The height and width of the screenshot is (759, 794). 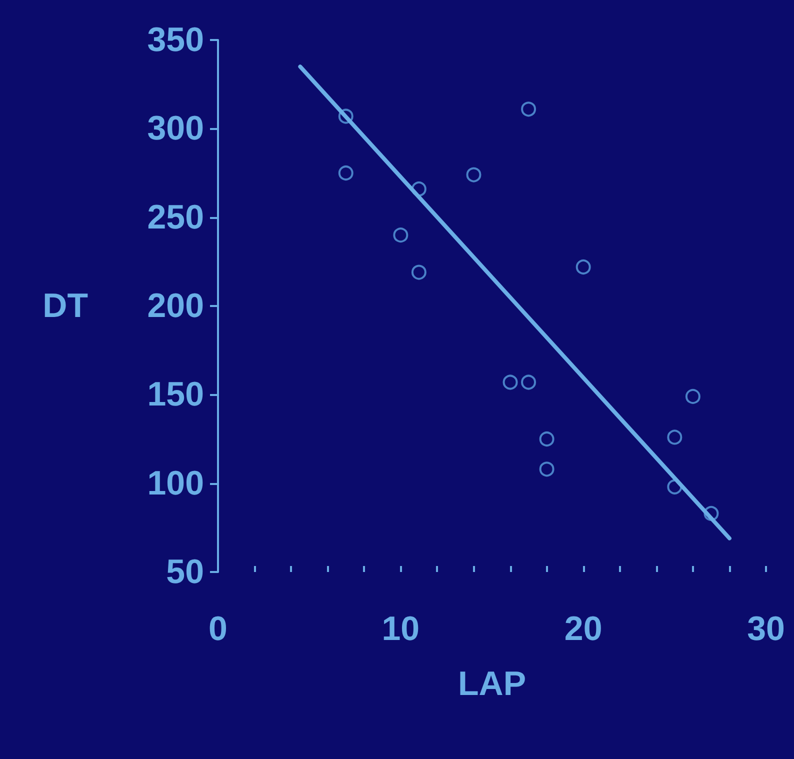 I want to click on y-tick-label: 100, so click(x=175, y=483).